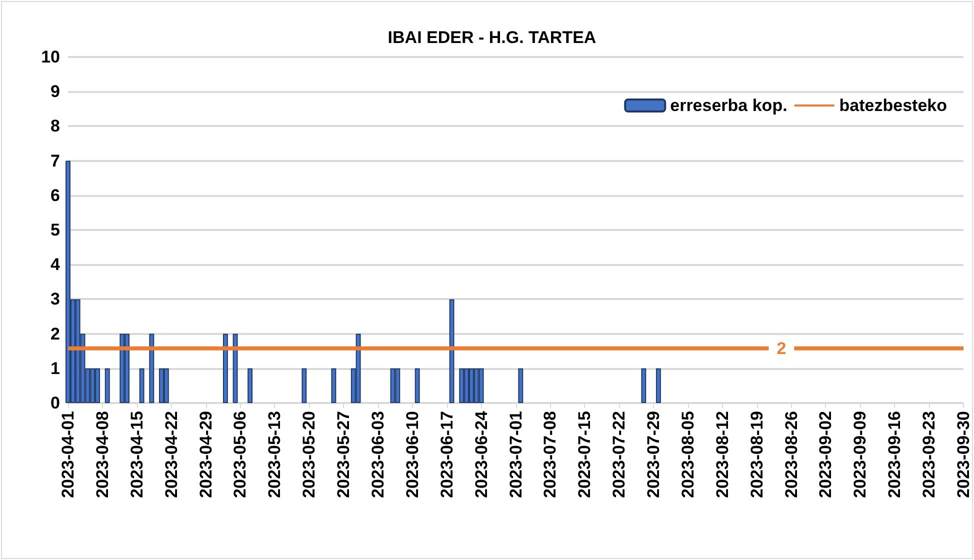 The image size is (974, 560). What do you see at coordinates (894, 454) in the screenshot?
I see `x-tick-label: 2023-09-16` at bounding box center [894, 454].